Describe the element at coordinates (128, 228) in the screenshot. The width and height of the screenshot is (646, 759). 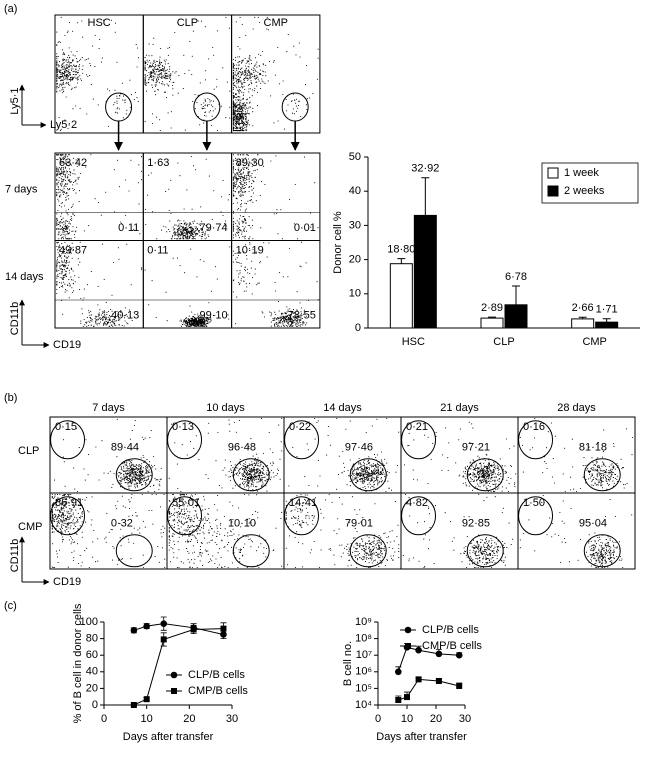
I see `gate-percent: 0·11` at that location.